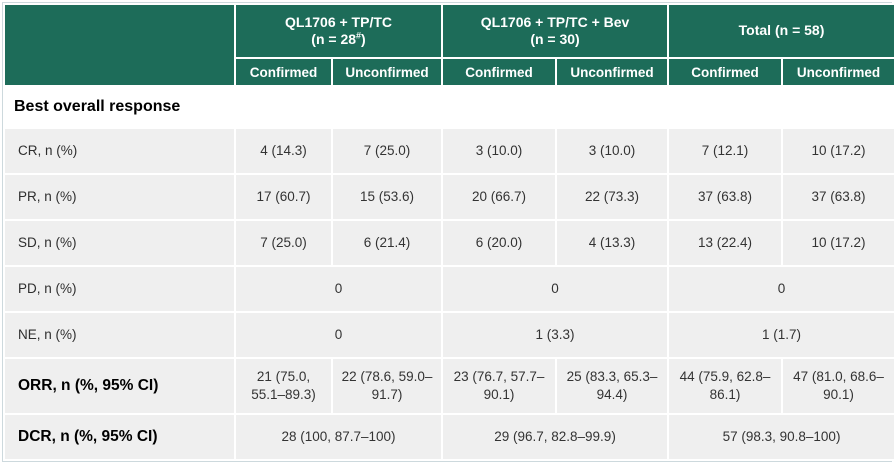 The height and width of the screenshot is (469, 894). Describe the element at coordinates (838, 243) in the screenshot. I see `cell-sd-total-unconfirmed: 10 (17.2)` at that location.